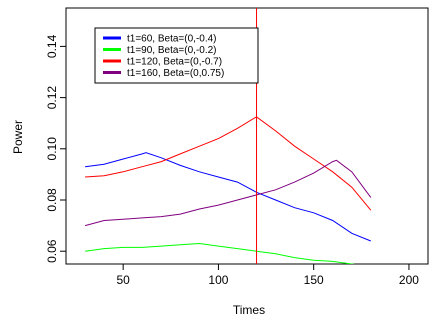  Describe the element at coordinates (172, 50) in the screenshot. I see `legend-label: t1=90, Beta=(0,-0.2)` at that location.